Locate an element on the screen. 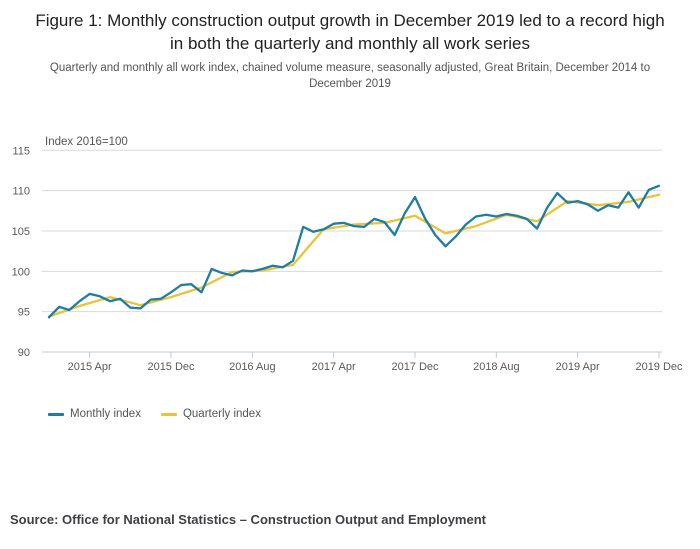 The height and width of the screenshot is (549, 700). y-axis-unit-note: Index 2016=100 is located at coordinates (86, 142).